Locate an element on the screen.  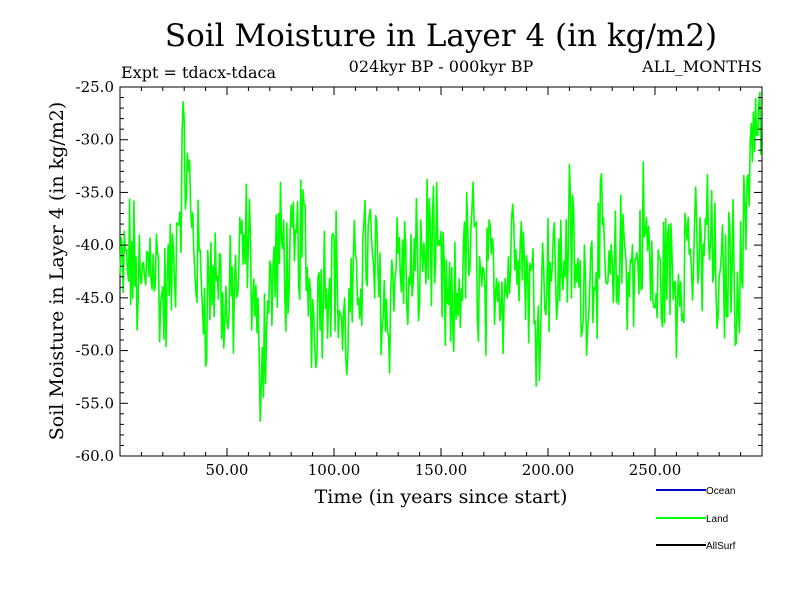
x-tick-label: 100.00 is located at coordinates (334, 470).